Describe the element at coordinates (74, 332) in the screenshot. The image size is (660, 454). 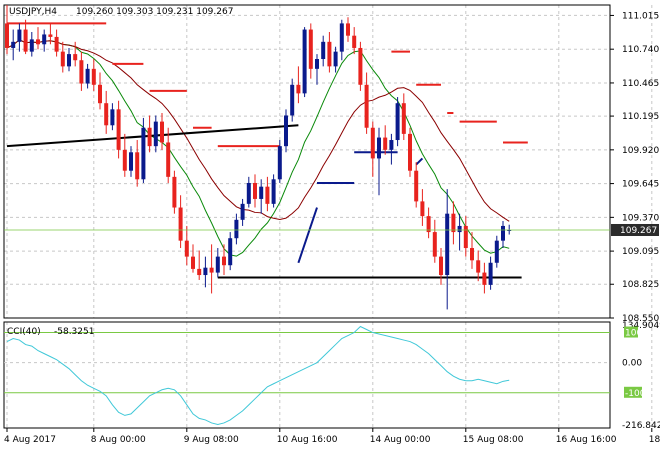
I see `cci-indicator-value: -58.3251` at that location.